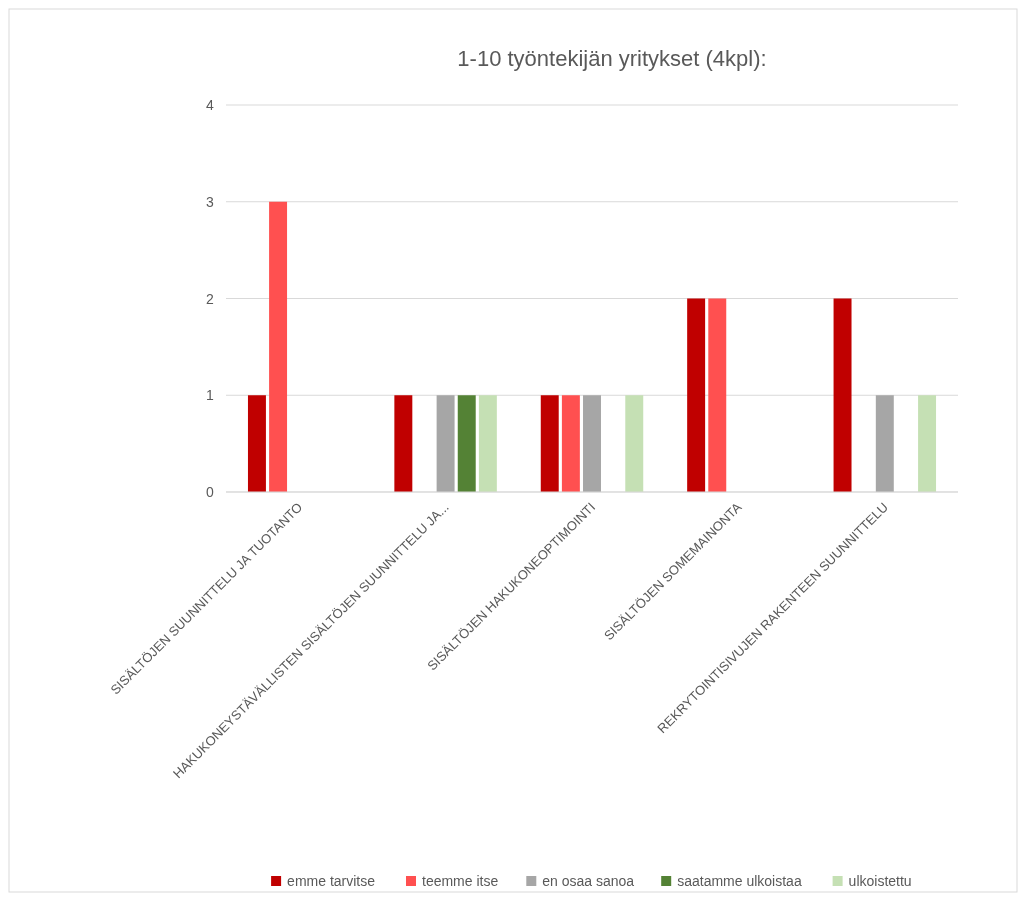 This screenshot has height=900, width=1025. Describe the element at coordinates (210, 105) in the screenshot. I see `y-tick-label: 4` at that location.